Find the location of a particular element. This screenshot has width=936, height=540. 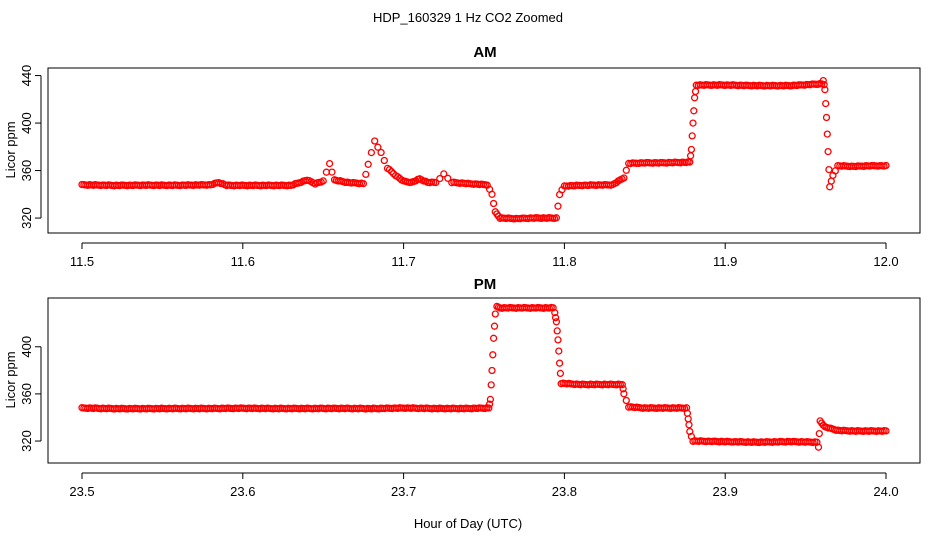

x-tick-label: 11.8 is located at coordinates (564, 261).